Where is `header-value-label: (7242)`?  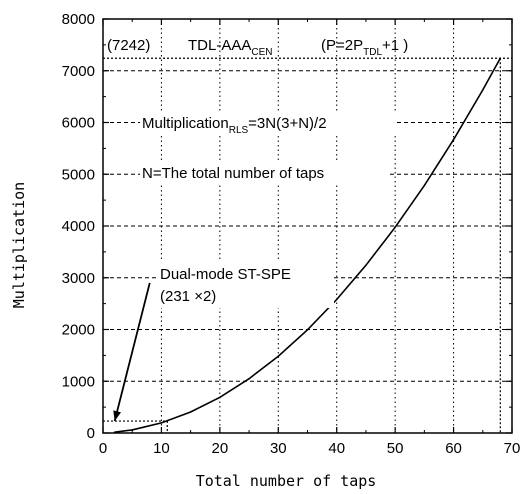 header-value-label: (7242) is located at coordinates (128, 45).